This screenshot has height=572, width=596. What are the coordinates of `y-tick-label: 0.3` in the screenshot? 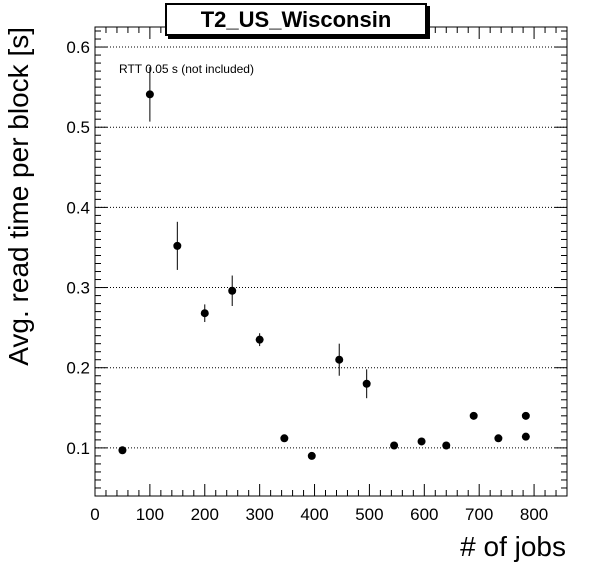 It's located at (78, 288).